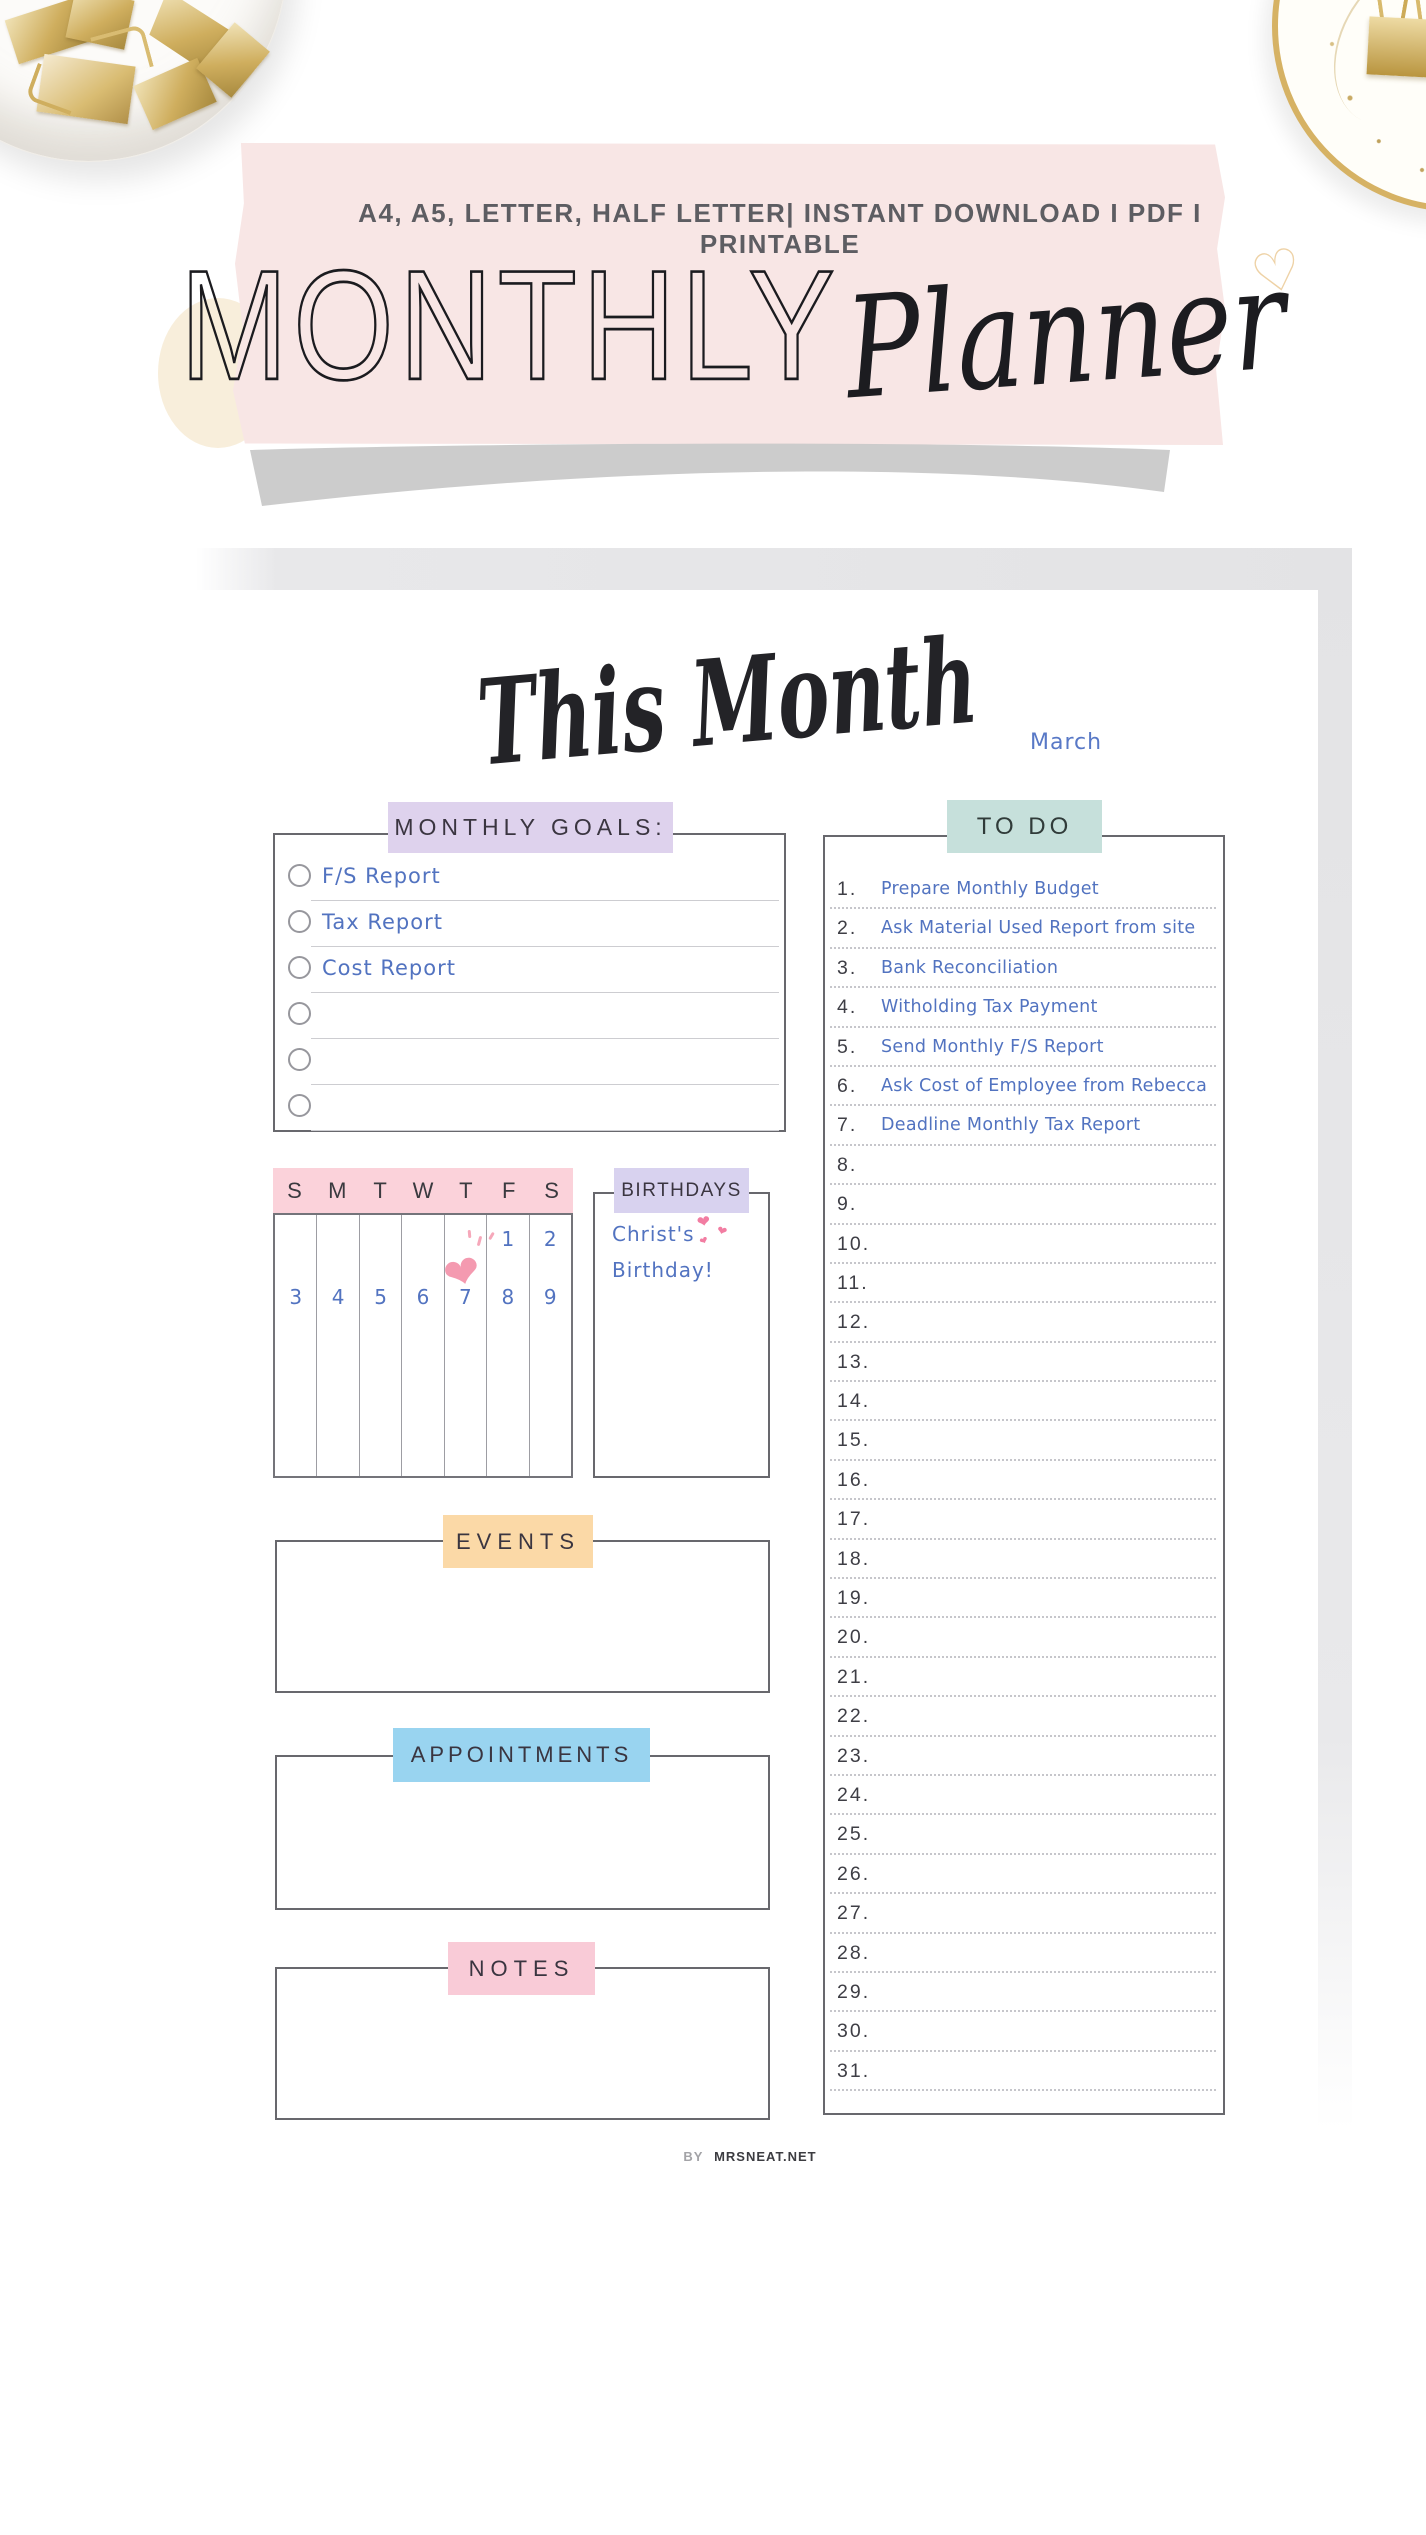 This screenshot has height=2535, width=1426. What do you see at coordinates (1024, 1717) in the screenshot?
I see `todo-row: 22.` at bounding box center [1024, 1717].